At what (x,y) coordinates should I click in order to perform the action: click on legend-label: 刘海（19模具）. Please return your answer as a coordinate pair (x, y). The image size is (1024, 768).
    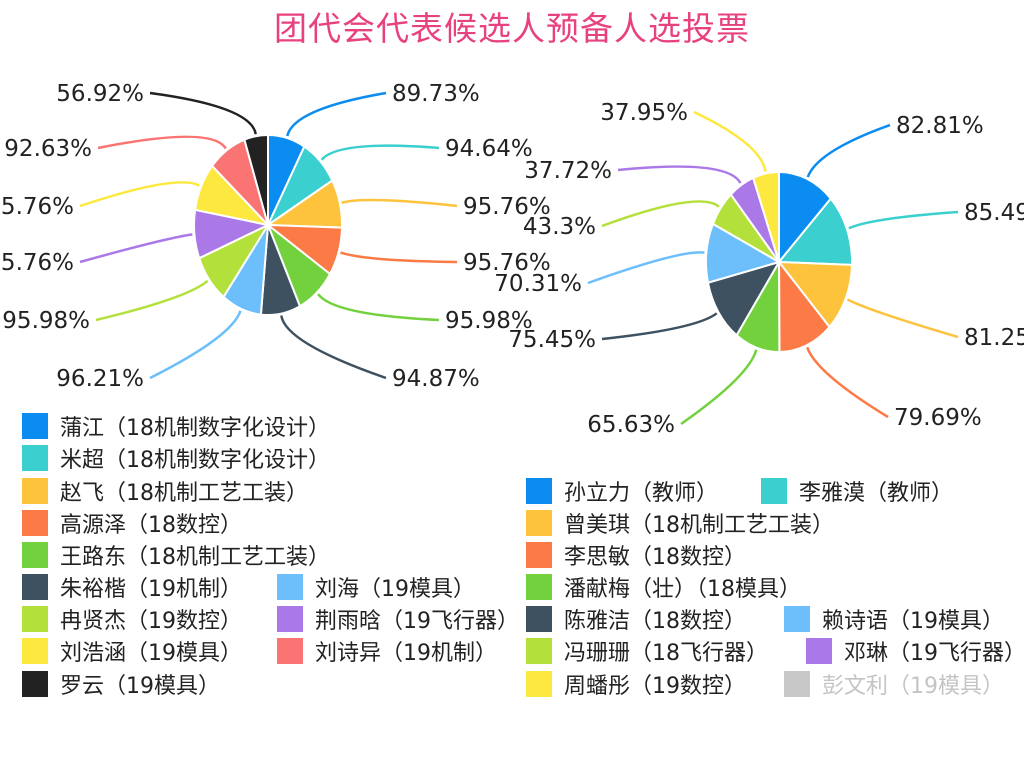
    Looking at the image, I should click on (395, 589).